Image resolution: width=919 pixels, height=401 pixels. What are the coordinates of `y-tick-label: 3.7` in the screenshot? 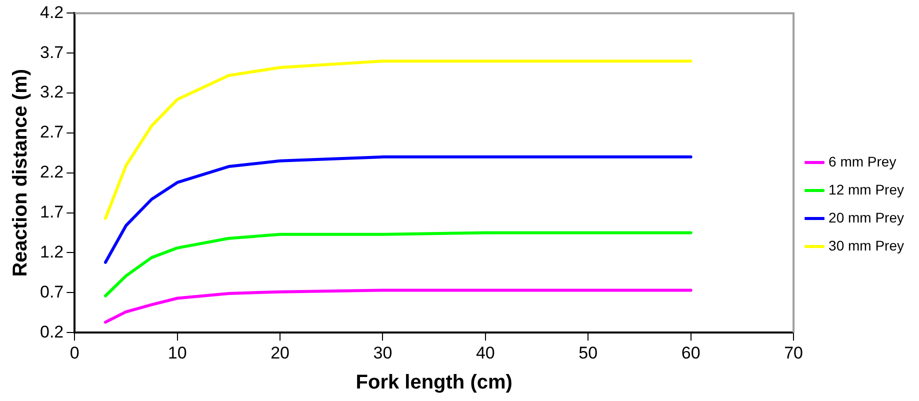 It's located at (52, 52).